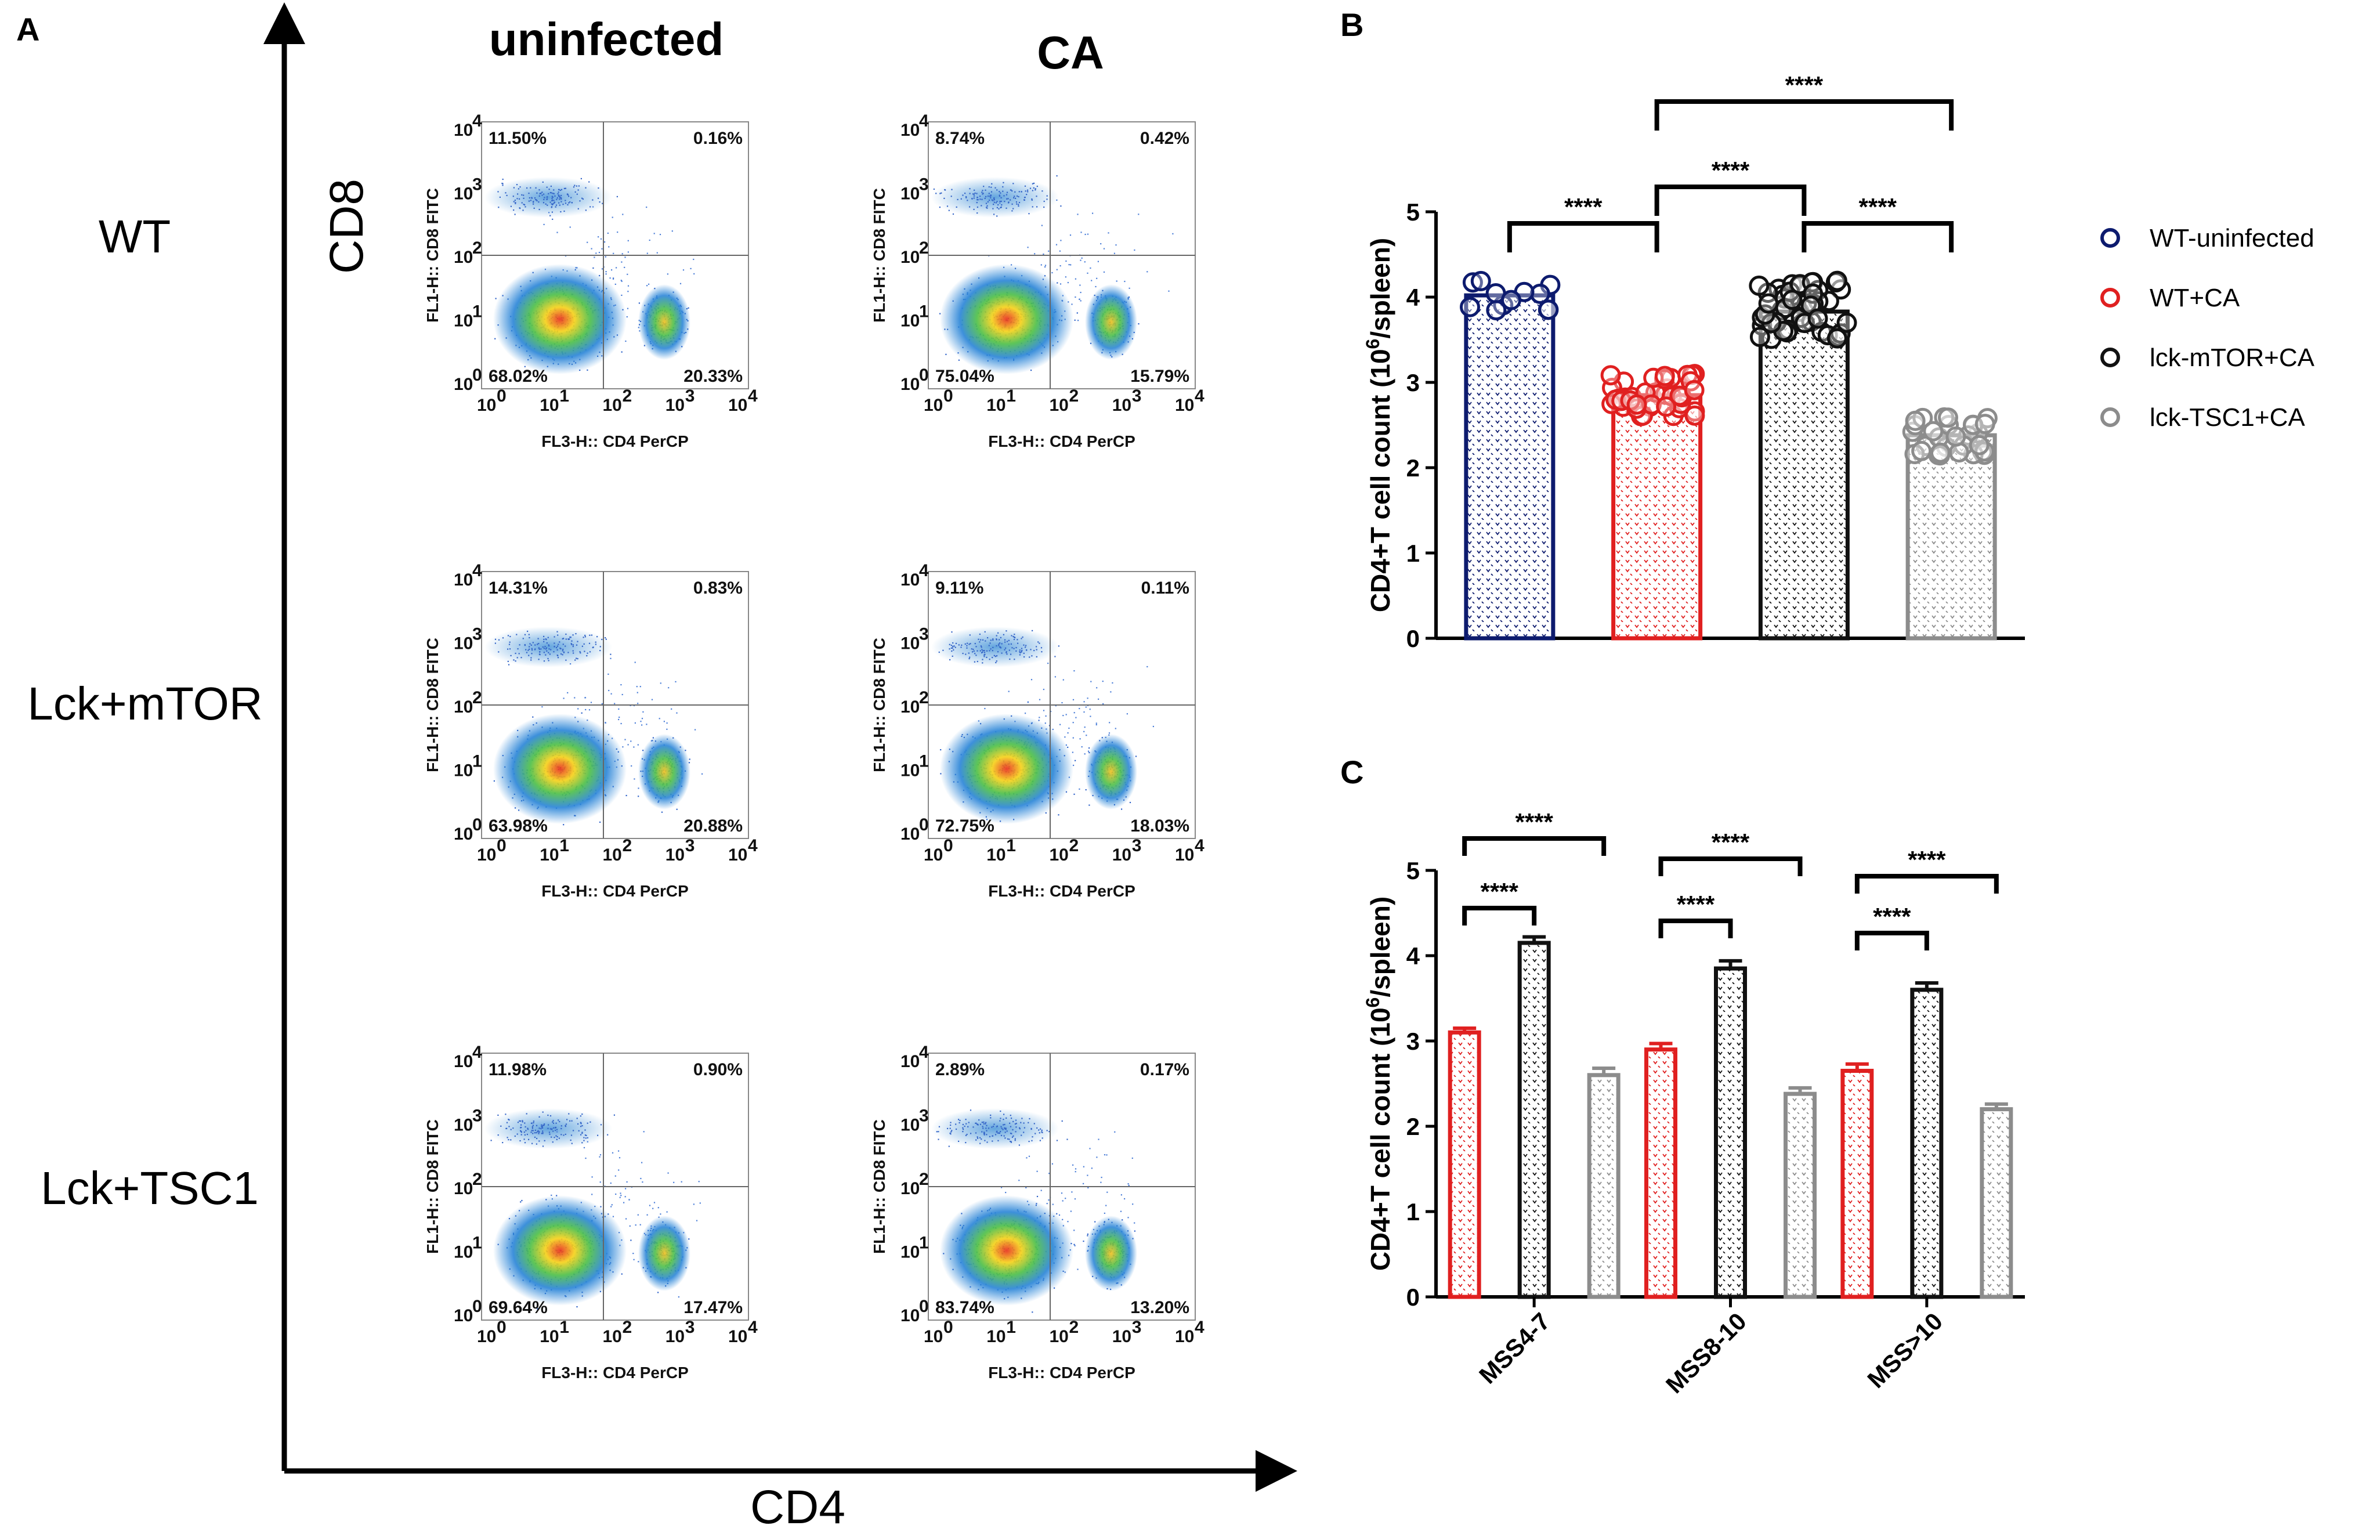  What do you see at coordinates (797, 1507) in the screenshot?
I see `cd4-axis-label: CD4` at bounding box center [797, 1507].